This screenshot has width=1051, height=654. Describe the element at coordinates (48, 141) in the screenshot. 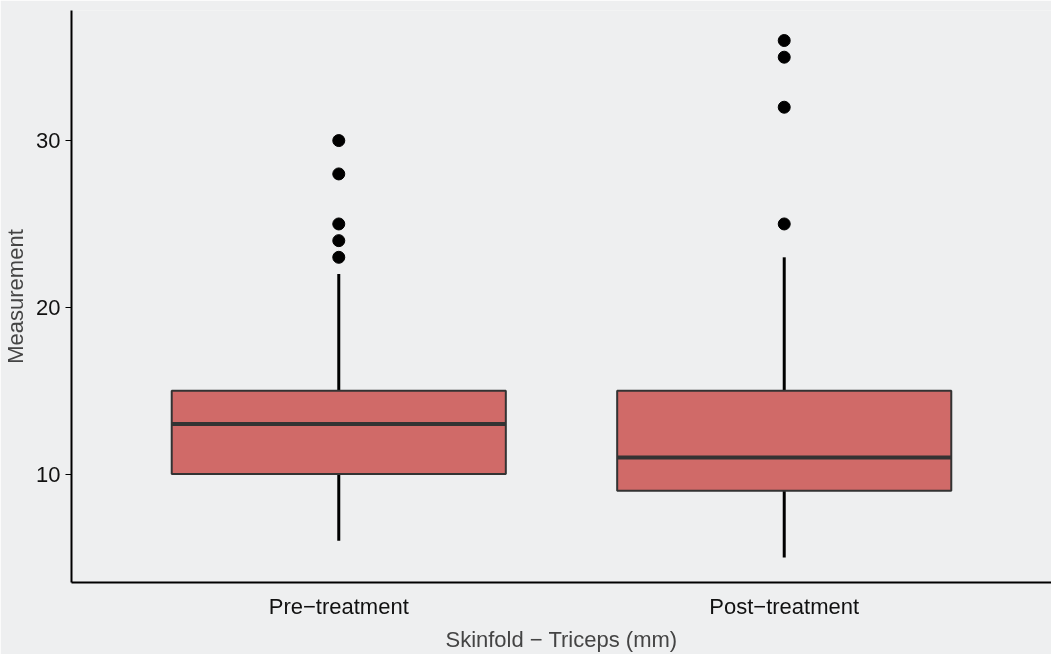

I see `y-tick-label: 30` at that location.